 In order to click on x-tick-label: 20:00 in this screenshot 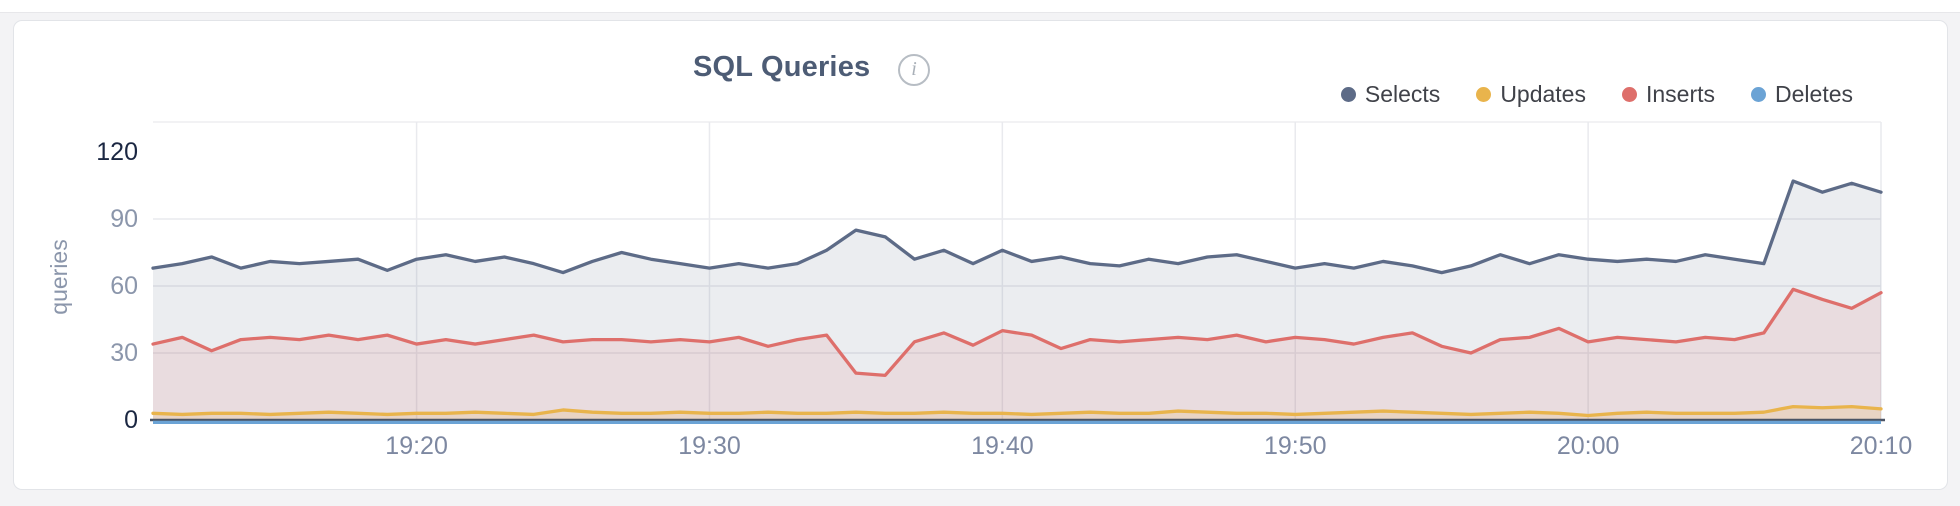, I will do `click(1588, 446)`.